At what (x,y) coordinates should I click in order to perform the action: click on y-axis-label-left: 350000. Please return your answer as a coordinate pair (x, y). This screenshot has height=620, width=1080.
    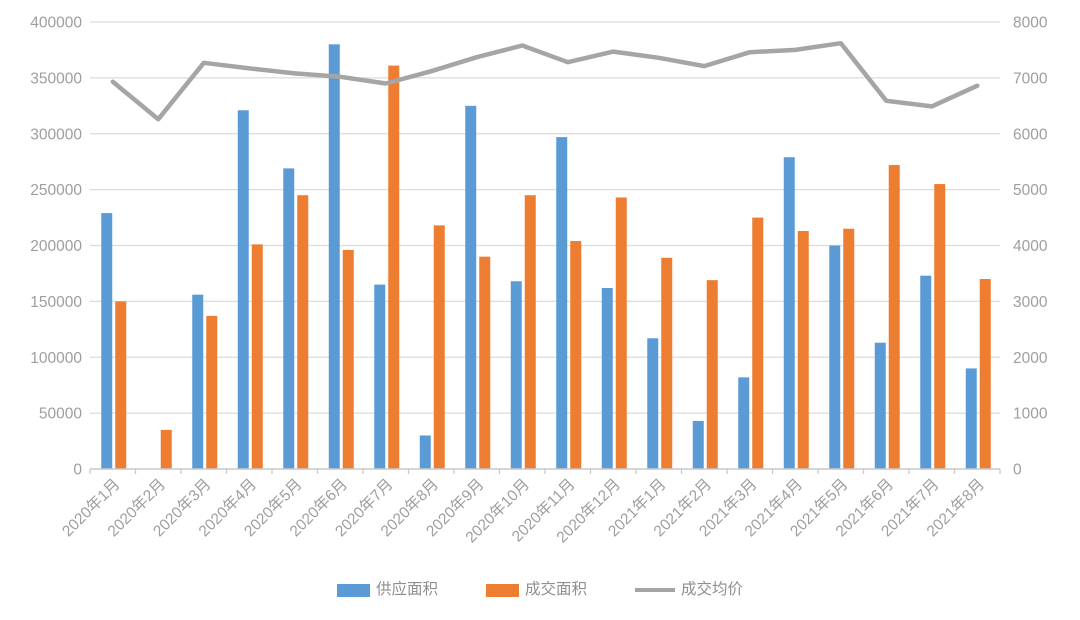
    Looking at the image, I should click on (56, 78).